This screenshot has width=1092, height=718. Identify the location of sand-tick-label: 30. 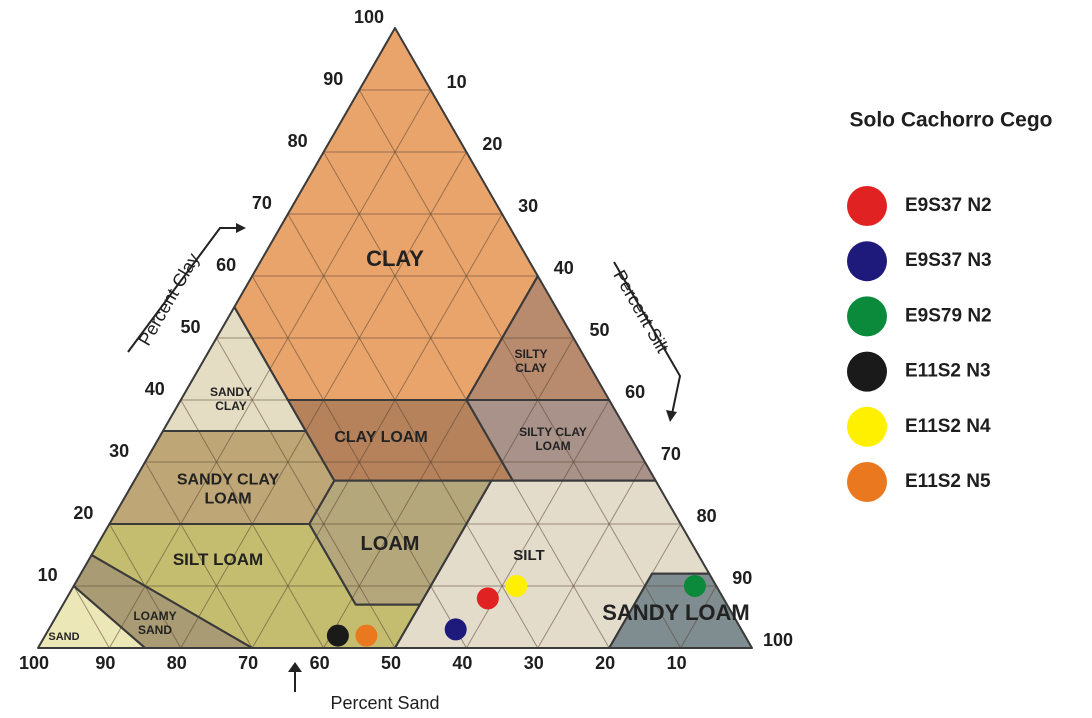
(534, 663).